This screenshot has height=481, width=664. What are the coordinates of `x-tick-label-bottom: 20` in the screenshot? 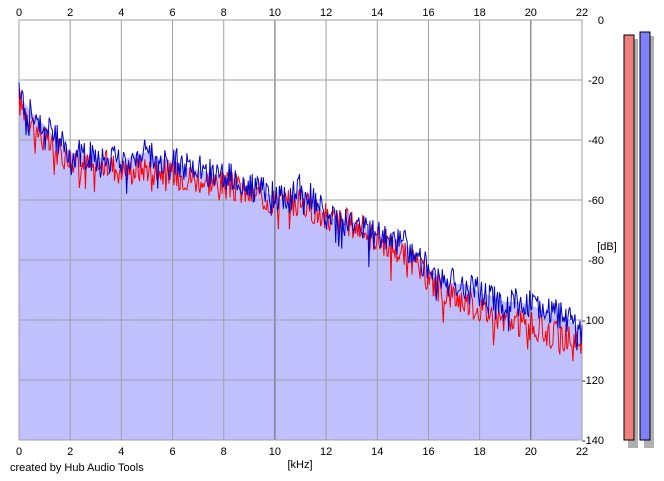 It's located at (531, 452).